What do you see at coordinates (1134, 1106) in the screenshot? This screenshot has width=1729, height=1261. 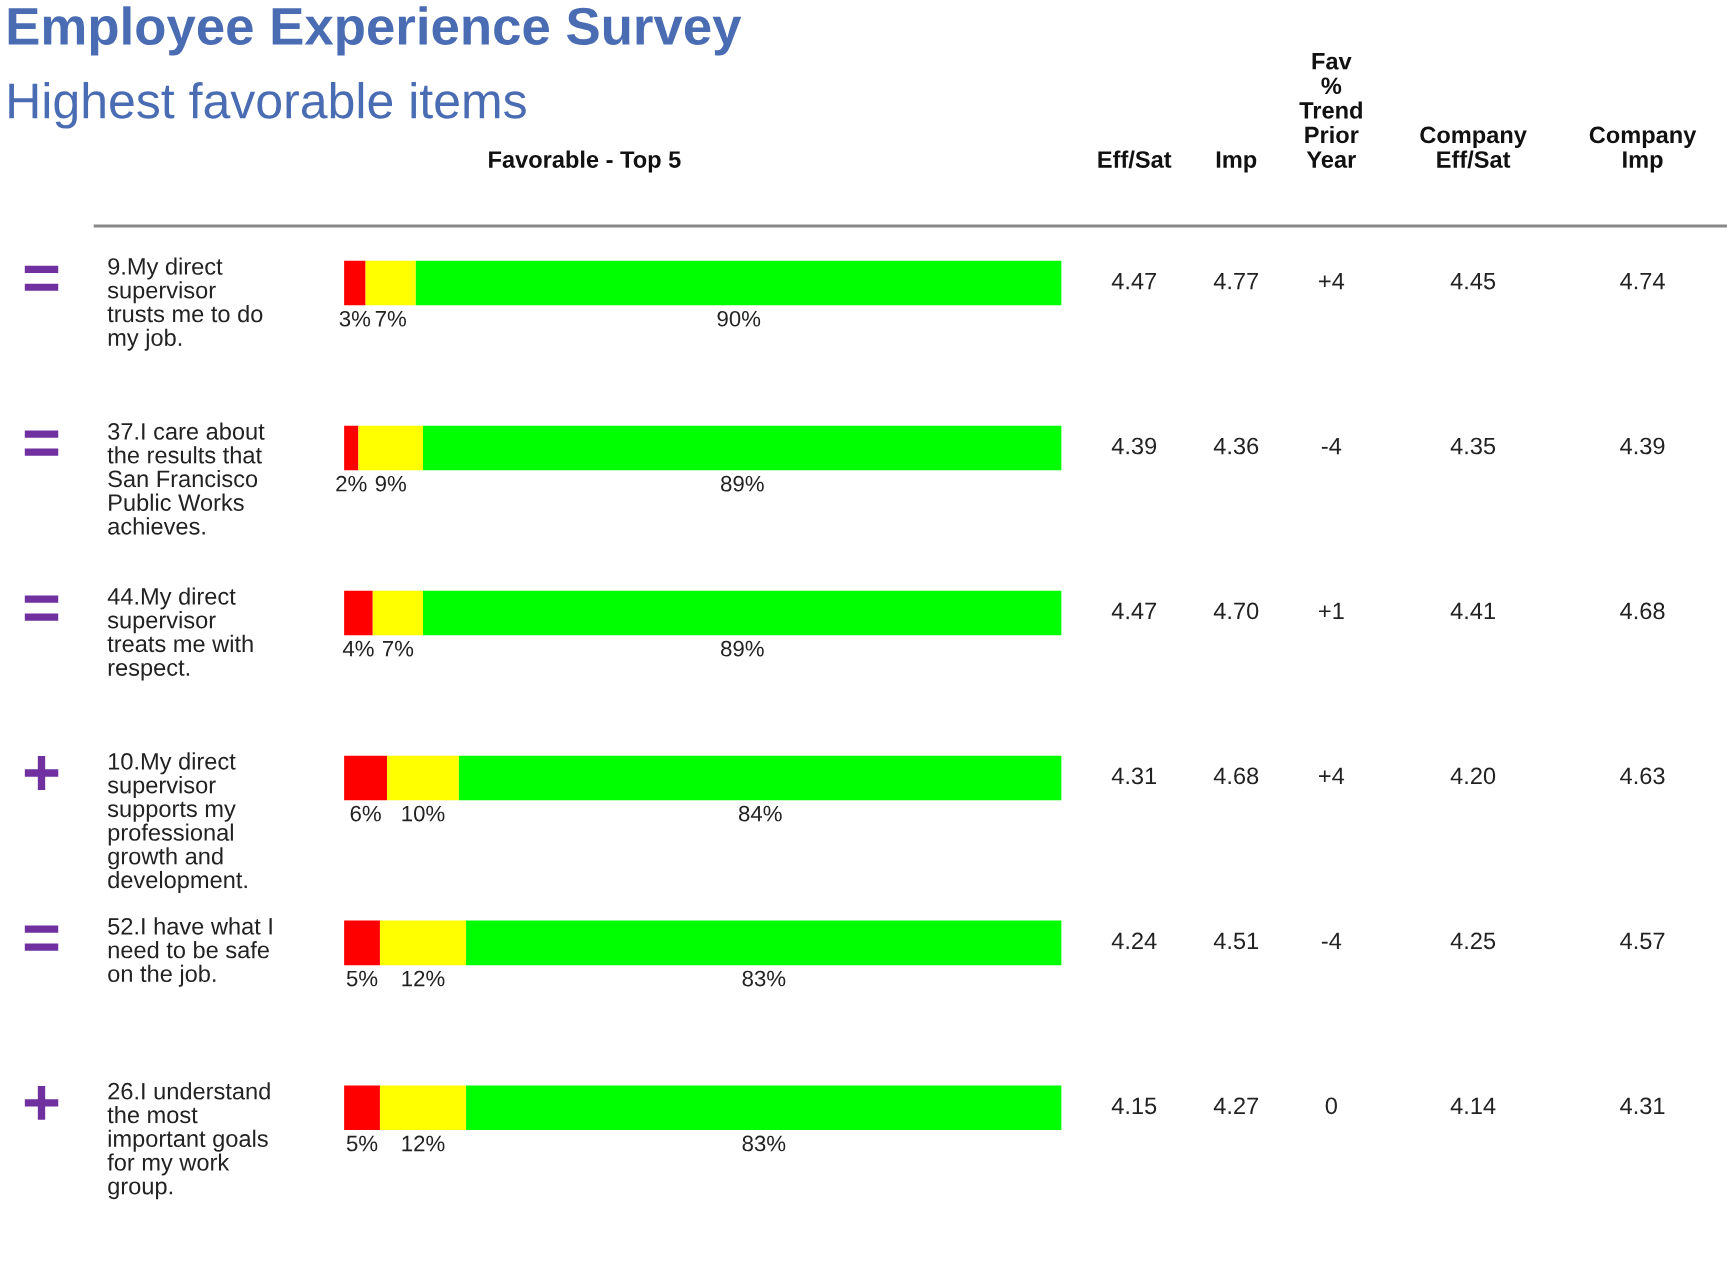 I see `text: 4.15` at bounding box center [1134, 1106].